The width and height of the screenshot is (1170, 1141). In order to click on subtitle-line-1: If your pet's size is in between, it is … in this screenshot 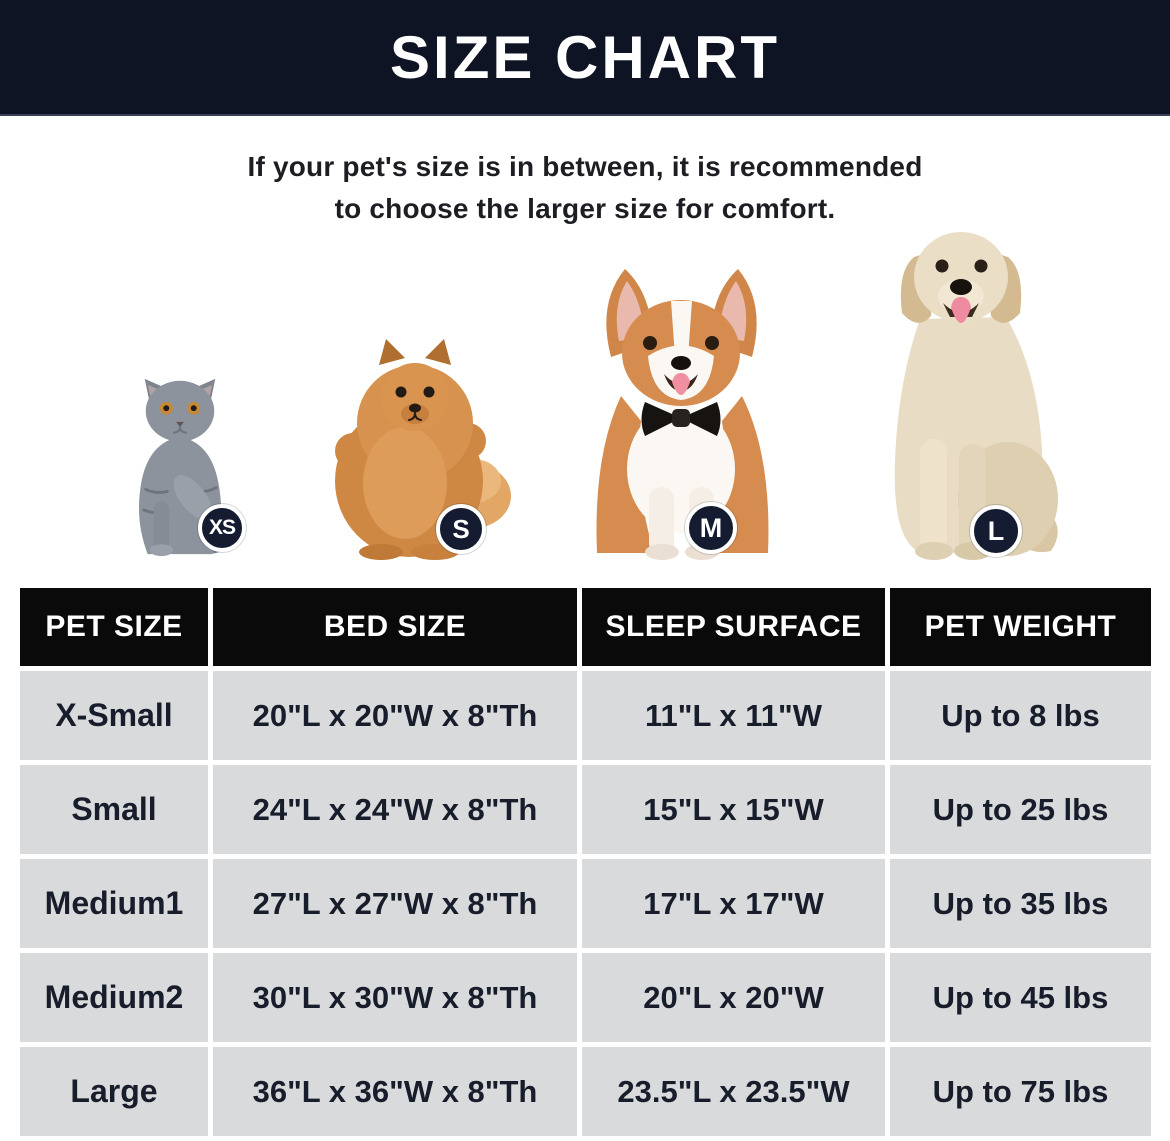, I will do `click(585, 166)`.